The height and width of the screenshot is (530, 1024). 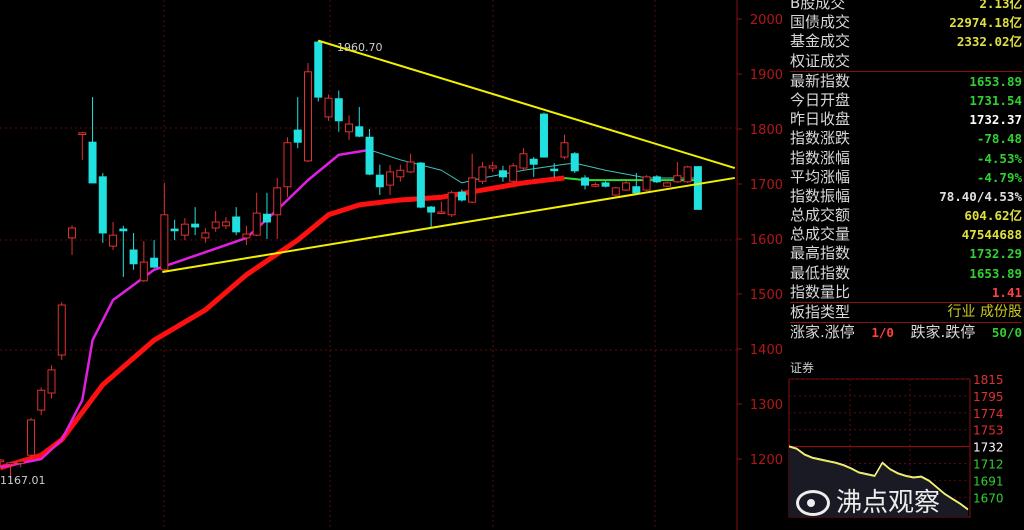 What do you see at coordinates (906, 80) in the screenshot?
I see `info-row: 最新指数 1653.89` at bounding box center [906, 80].